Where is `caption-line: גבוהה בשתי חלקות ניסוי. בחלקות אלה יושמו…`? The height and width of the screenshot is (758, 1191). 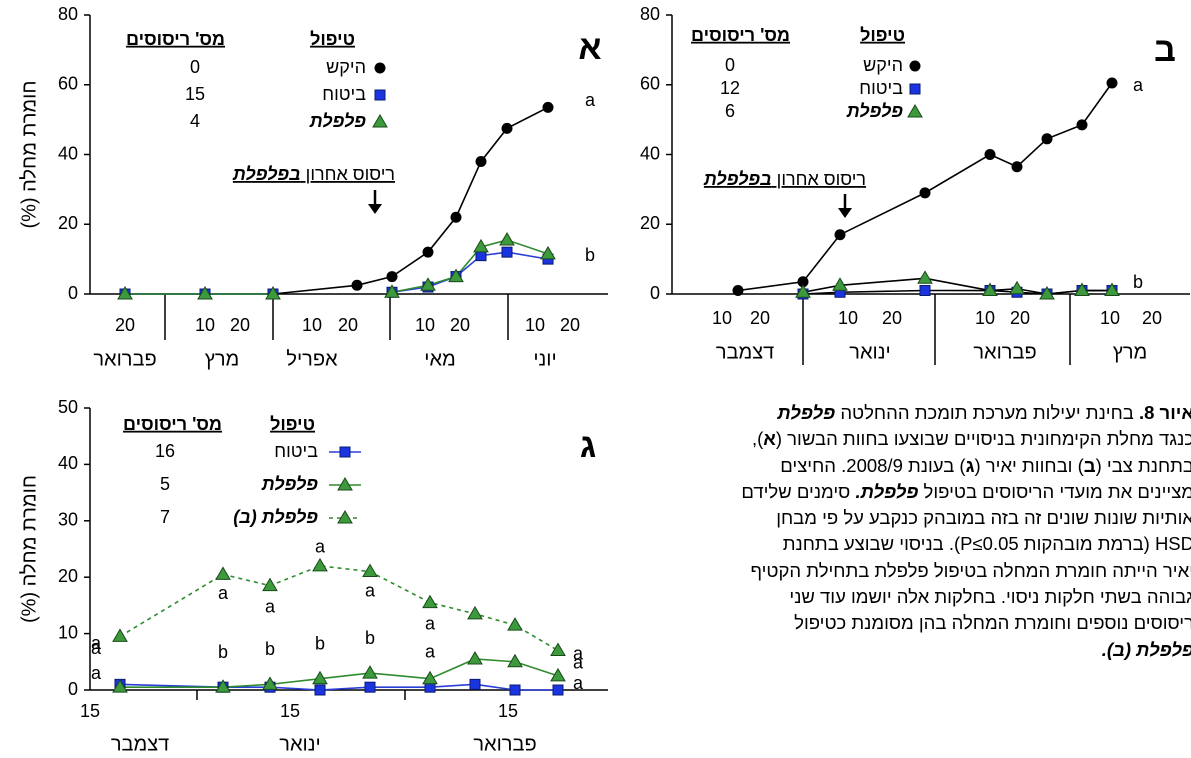 caption-line: גבוהה בשתי חלקות ניסוי. בחלקות אלה יושמו… is located at coordinates (909, 597).